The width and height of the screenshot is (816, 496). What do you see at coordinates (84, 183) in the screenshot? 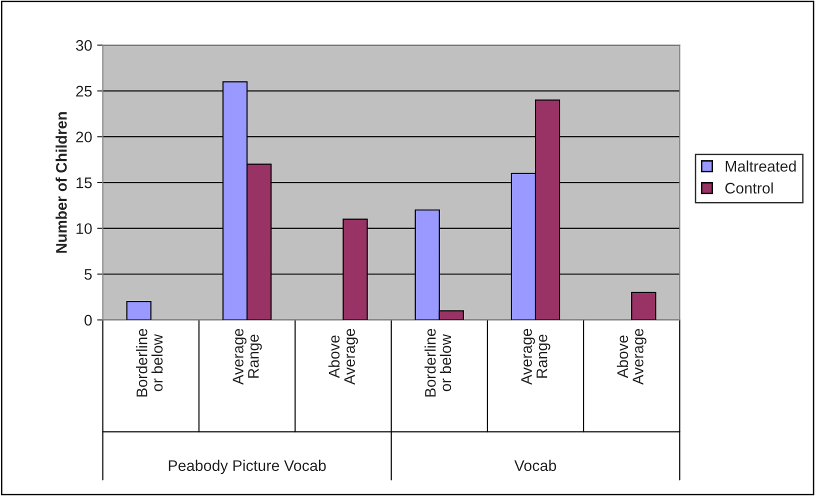
I see `y-tick-label: 15` at bounding box center [84, 183].